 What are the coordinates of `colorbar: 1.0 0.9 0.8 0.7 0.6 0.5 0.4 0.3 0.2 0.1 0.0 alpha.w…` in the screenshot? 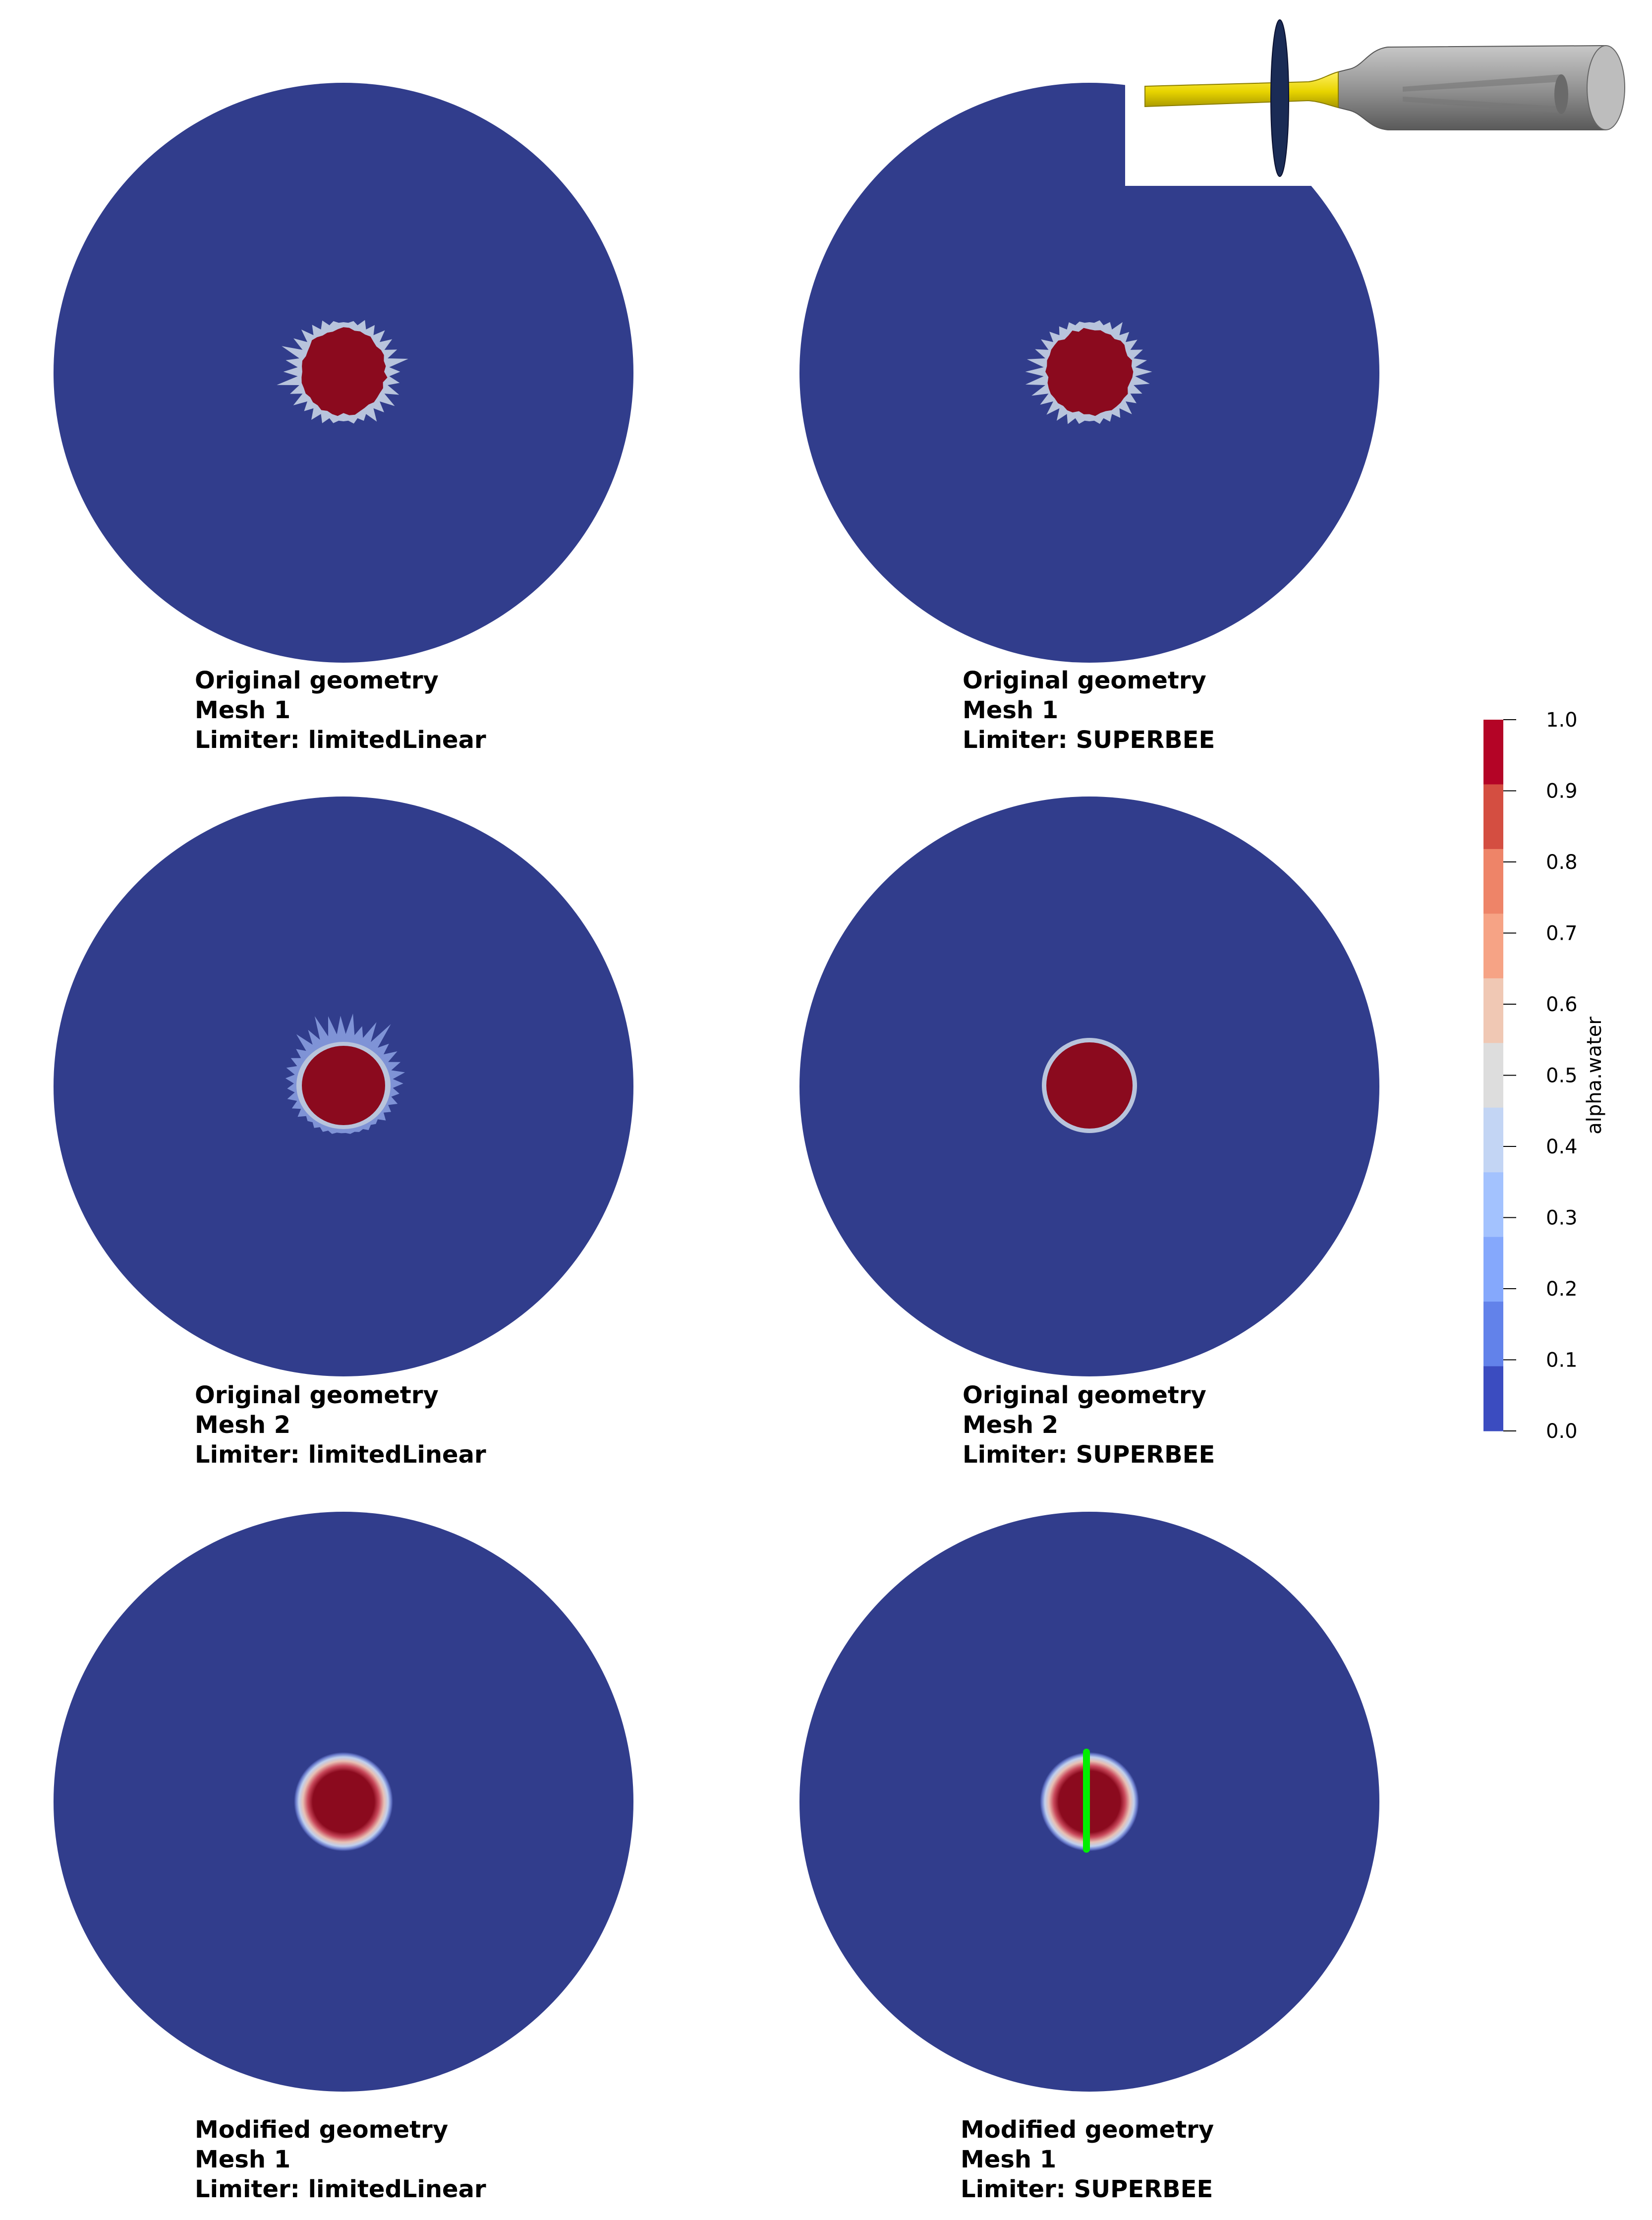 It's located at (1544, 1076).